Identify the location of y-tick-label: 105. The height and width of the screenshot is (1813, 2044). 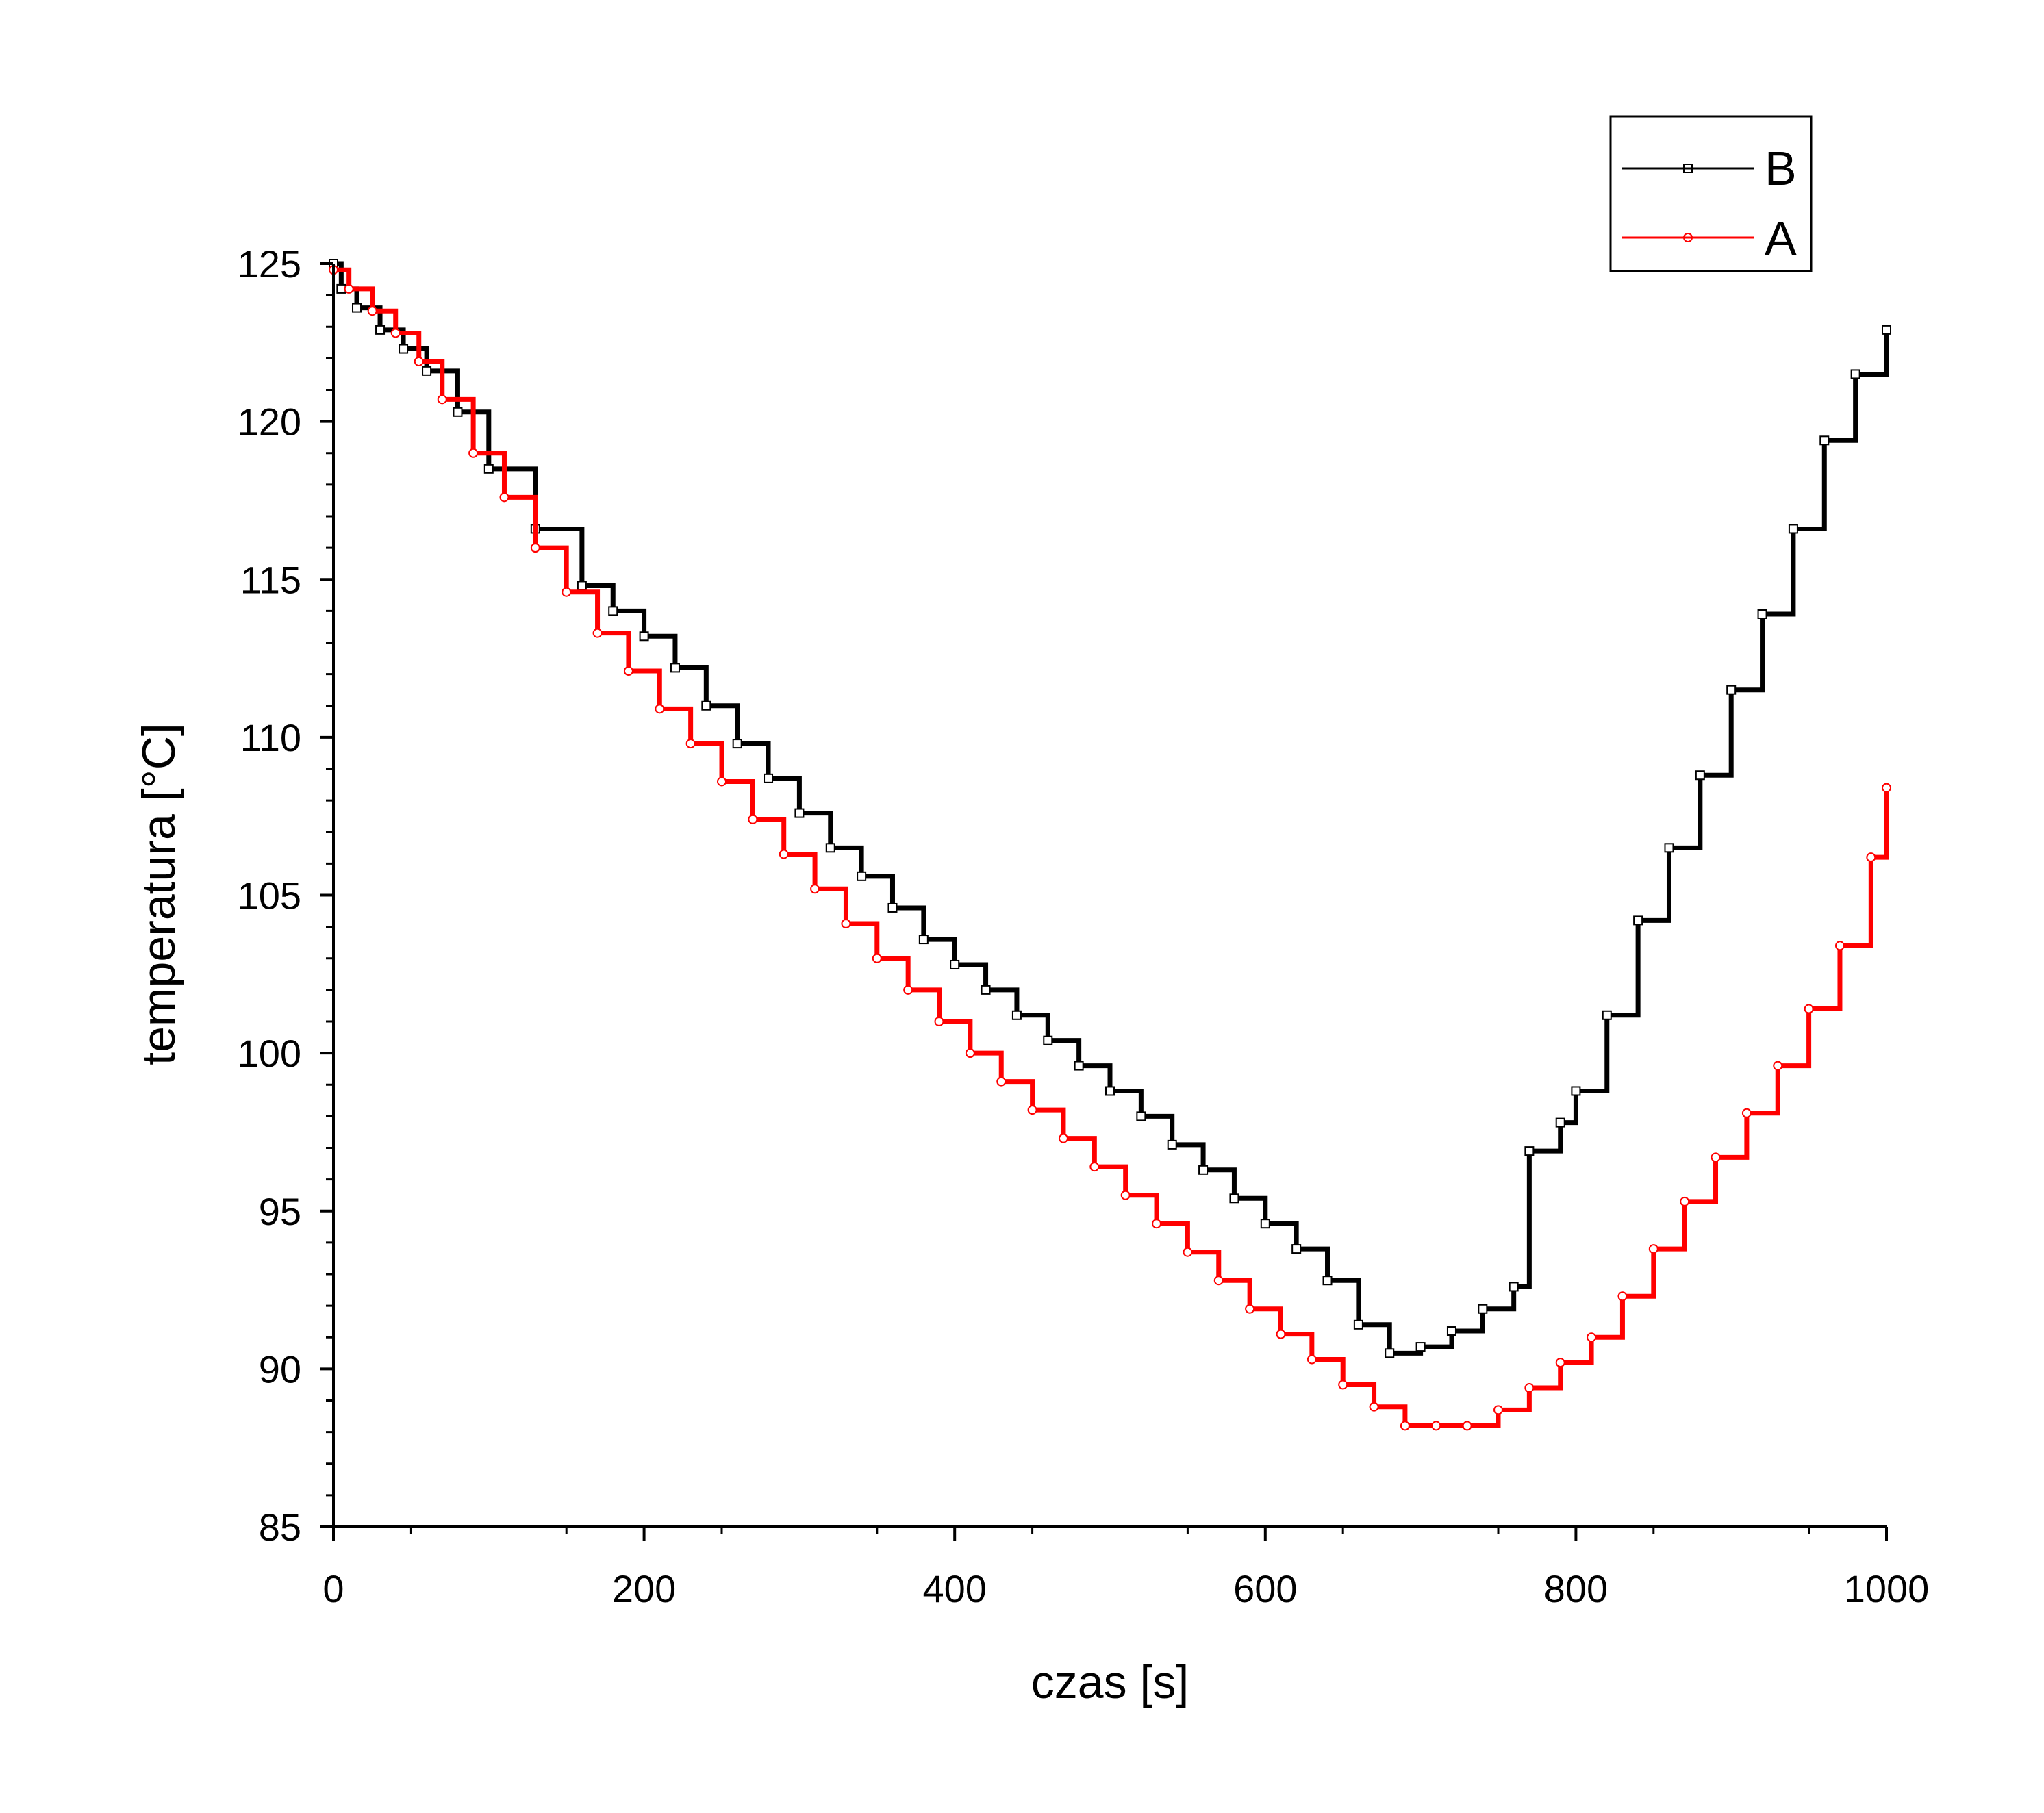
(269, 895).